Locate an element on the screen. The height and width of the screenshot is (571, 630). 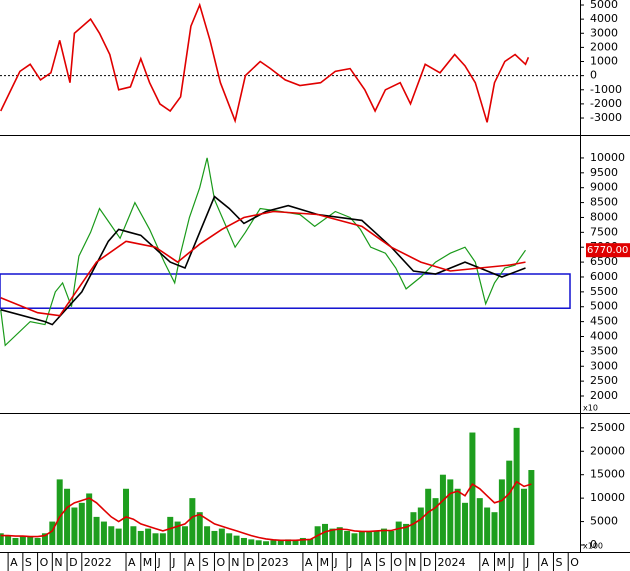
y-tick-label: 5000 is located at coordinates (604, 521).